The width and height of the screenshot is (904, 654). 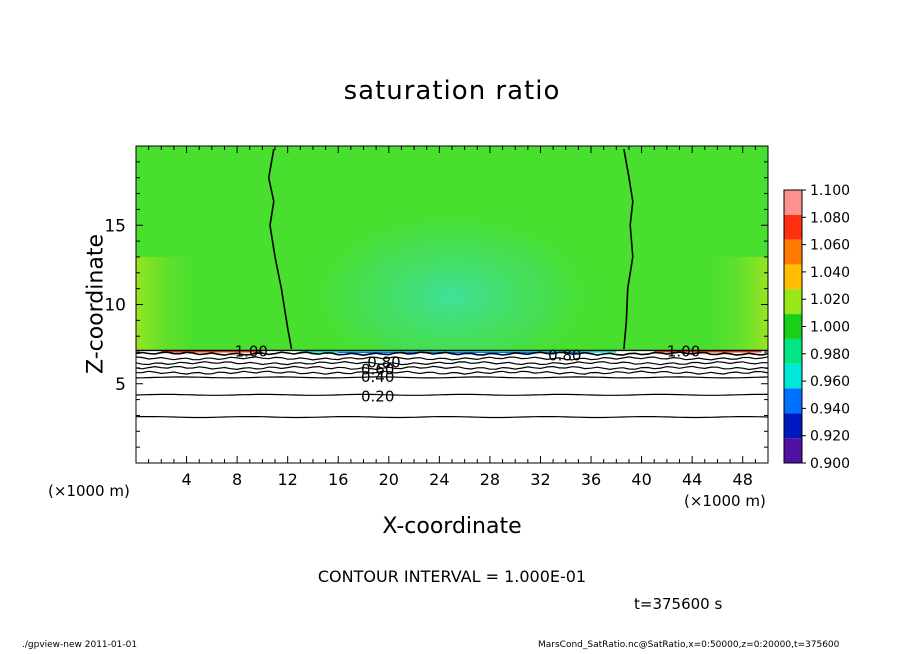 What do you see at coordinates (830, 328) in the screenshot?
I see `colorbar-label: 1.000` at bounding box center [830, 328].